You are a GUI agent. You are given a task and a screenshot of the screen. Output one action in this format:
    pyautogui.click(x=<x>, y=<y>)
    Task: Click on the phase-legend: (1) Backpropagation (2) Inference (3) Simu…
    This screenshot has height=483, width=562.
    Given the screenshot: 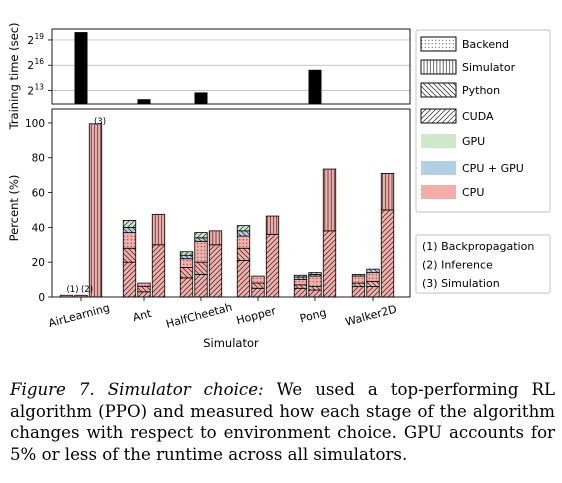 What is the action you would take?
    pyautogui.click(x=483, y=264)
    